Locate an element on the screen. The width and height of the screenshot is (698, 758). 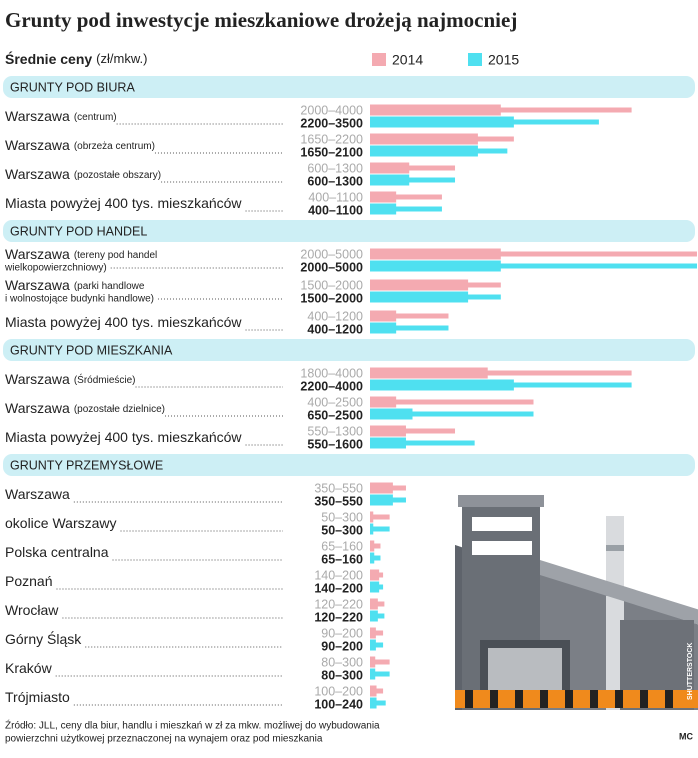
subtitle: Średnie ceny (zł/mkw.) is located at coordinates (76, 58).